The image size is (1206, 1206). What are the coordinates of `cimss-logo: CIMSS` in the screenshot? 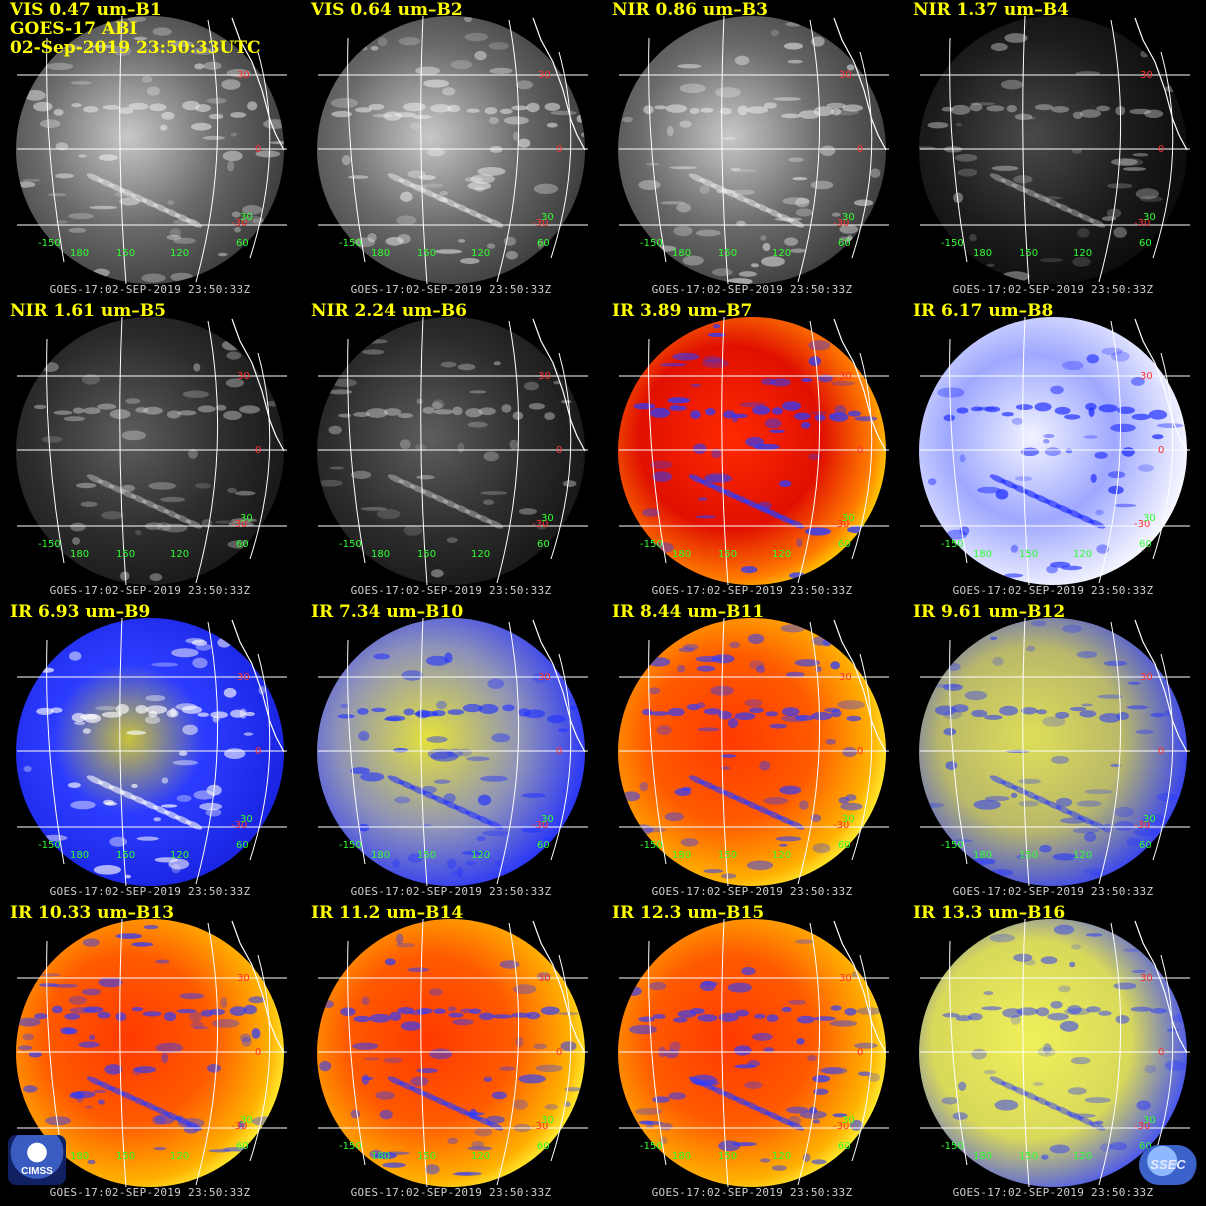 It's located at (37, 1160).